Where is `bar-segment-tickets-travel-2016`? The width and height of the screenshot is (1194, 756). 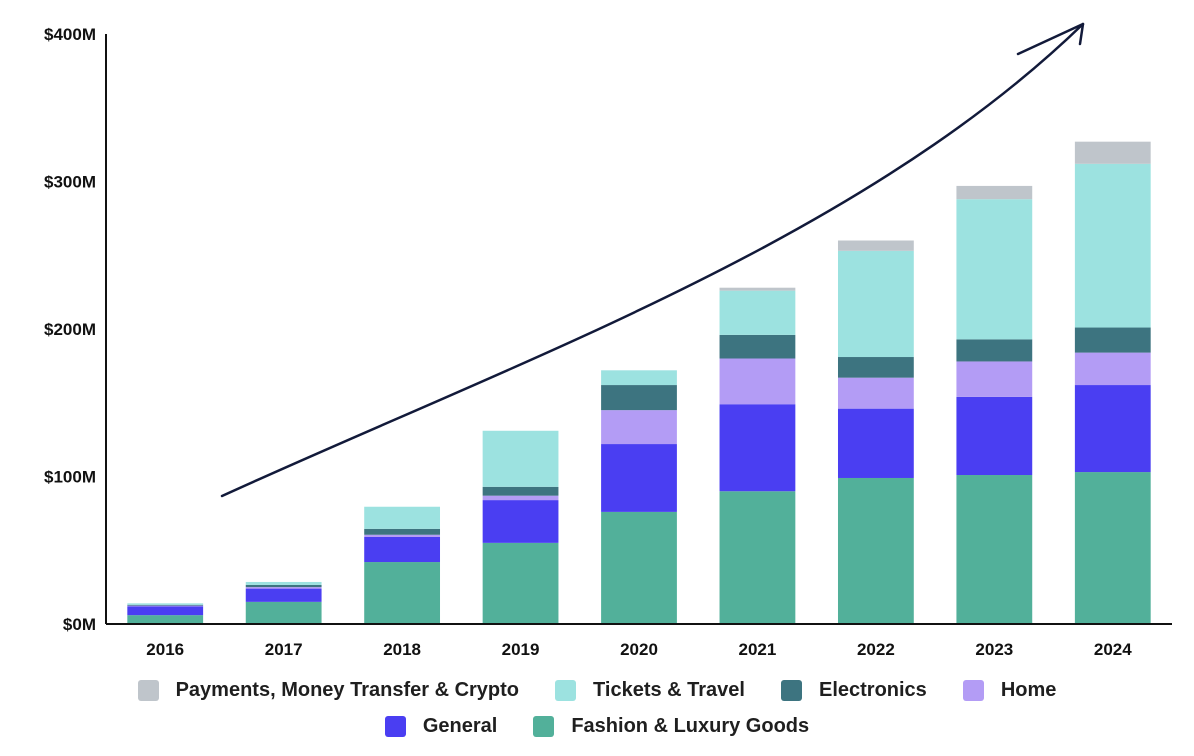
bar-segment-tickets-travel-2016 is located at coordinates (165, 604).